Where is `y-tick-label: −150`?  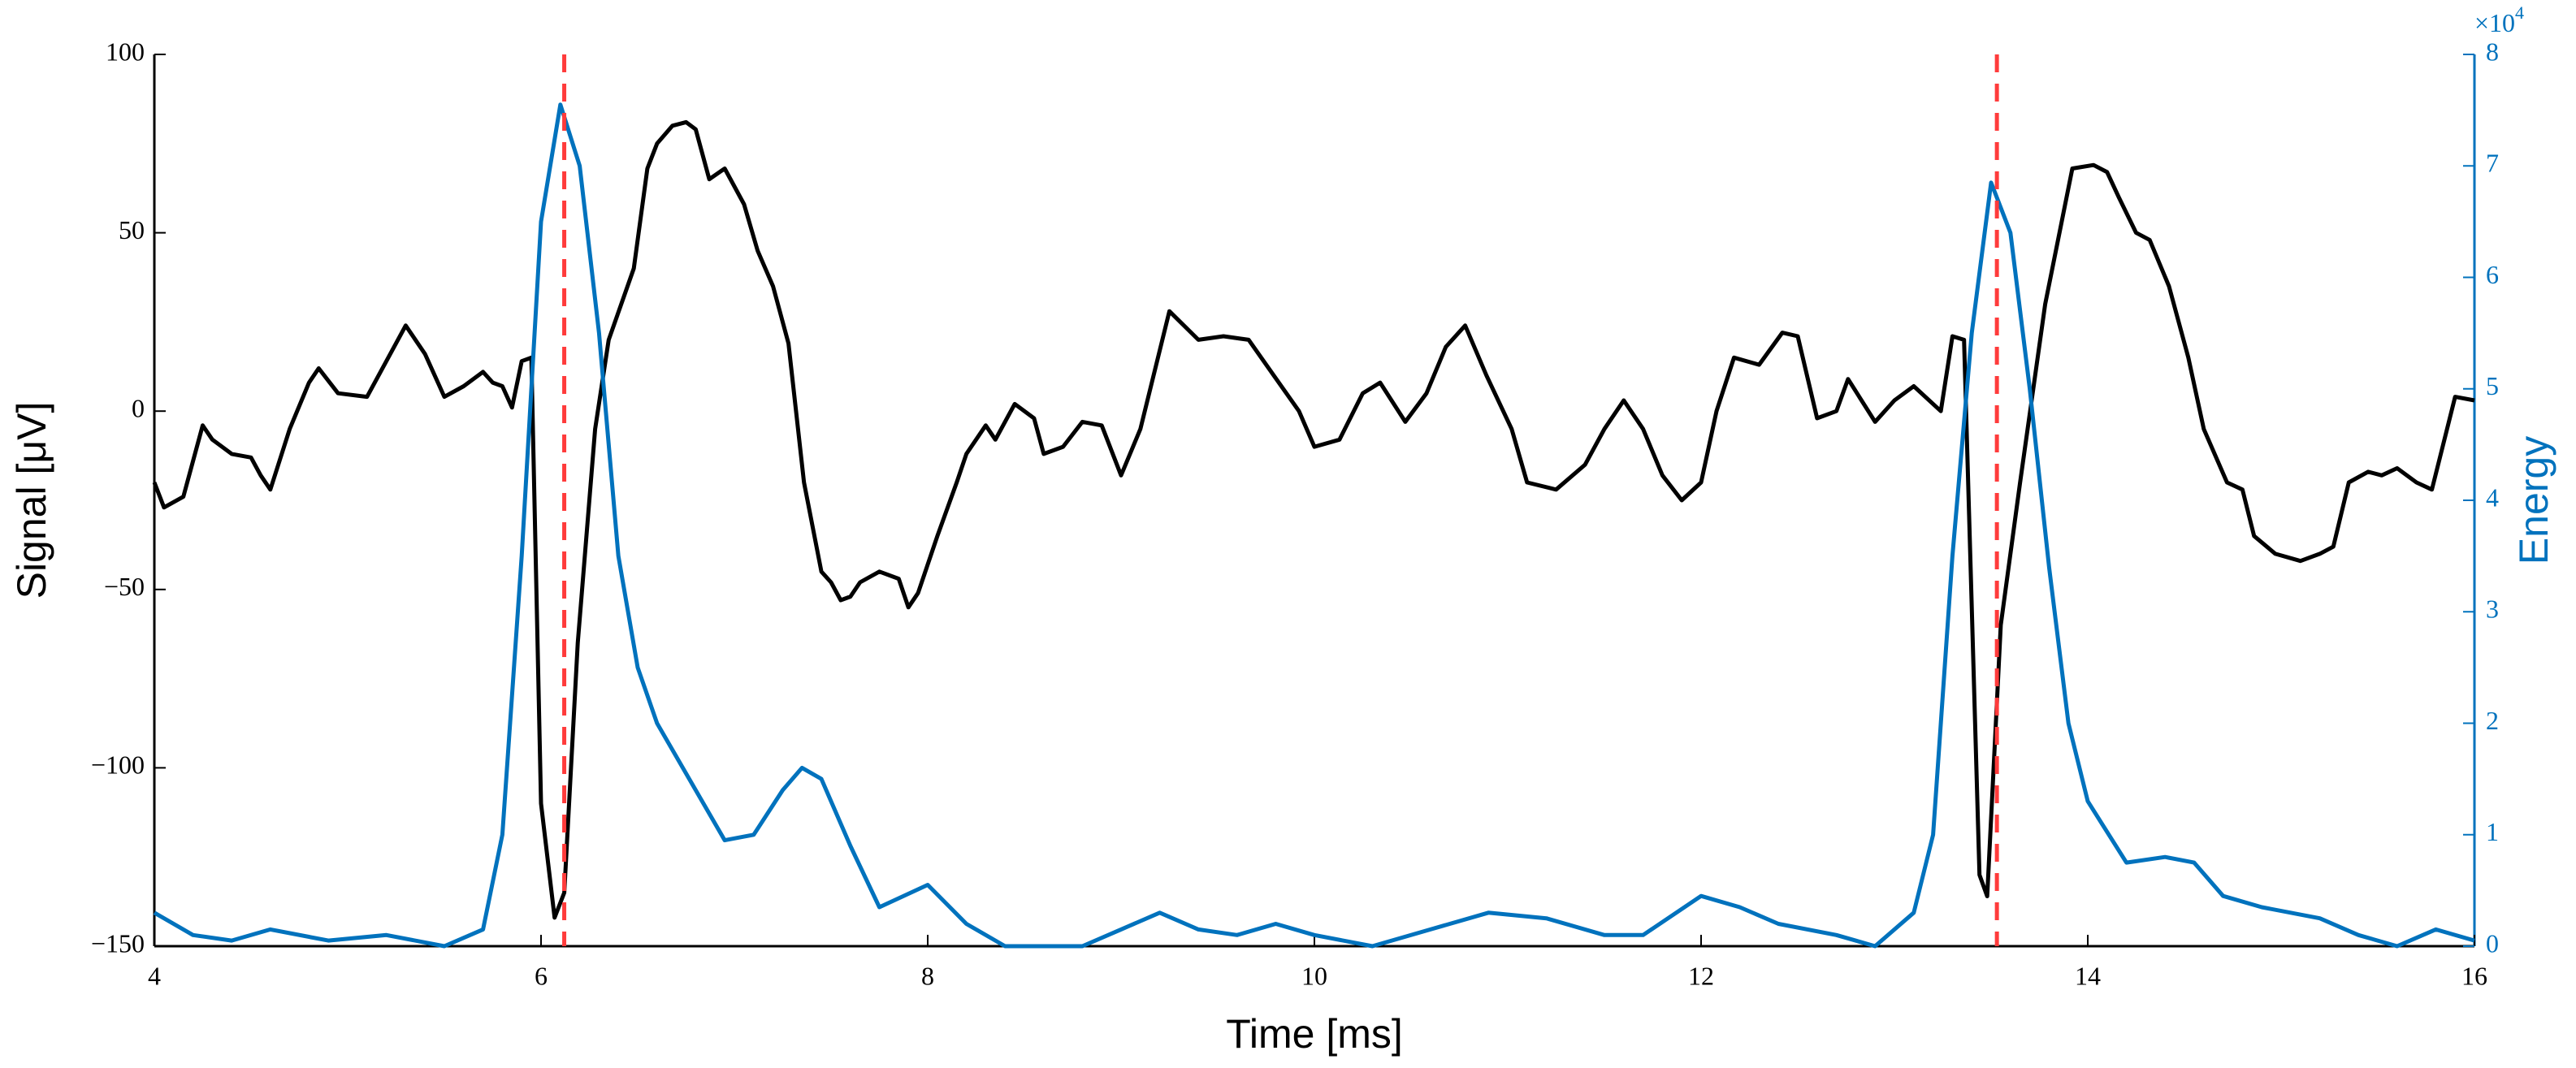 y-tick-label: −150 is located at coordinates (118, 943).